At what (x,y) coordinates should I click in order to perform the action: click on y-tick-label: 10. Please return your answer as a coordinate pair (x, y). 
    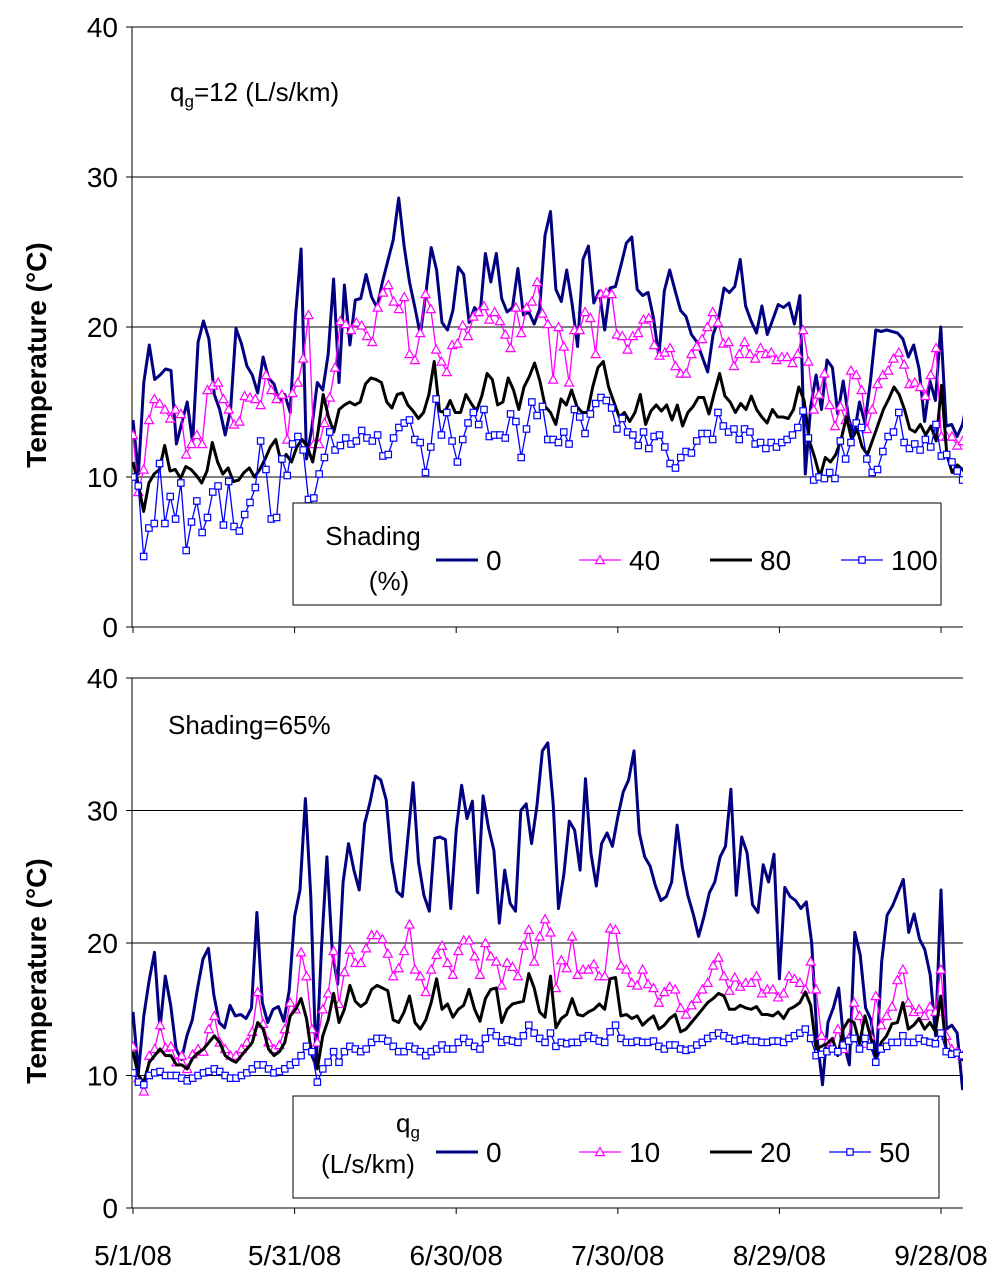
    Looking at the image, I should click on (102, 1076).